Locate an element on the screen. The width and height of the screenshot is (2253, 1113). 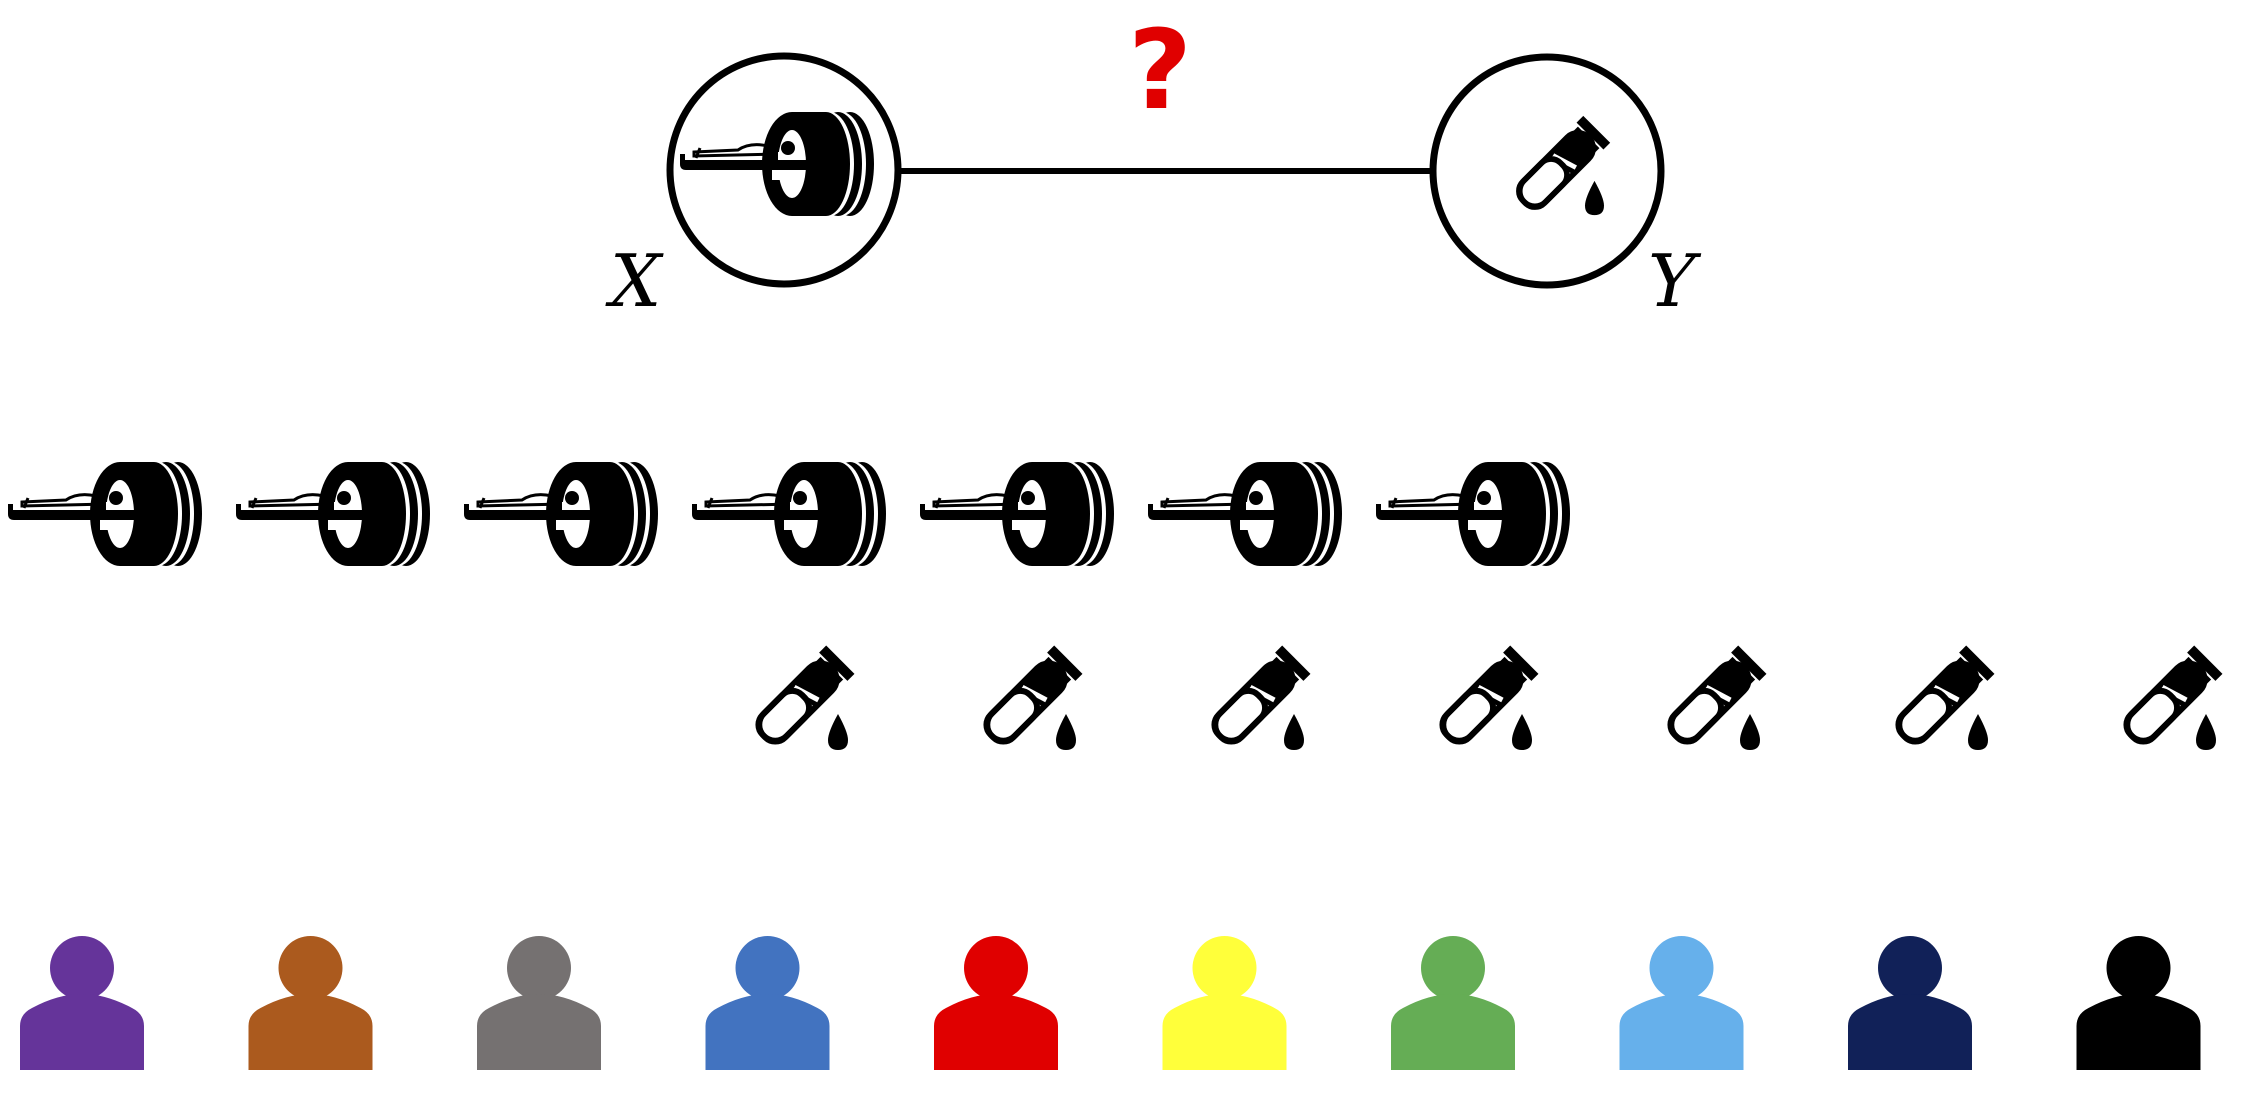
blood-test-row is located at coordinates (1486, 698).